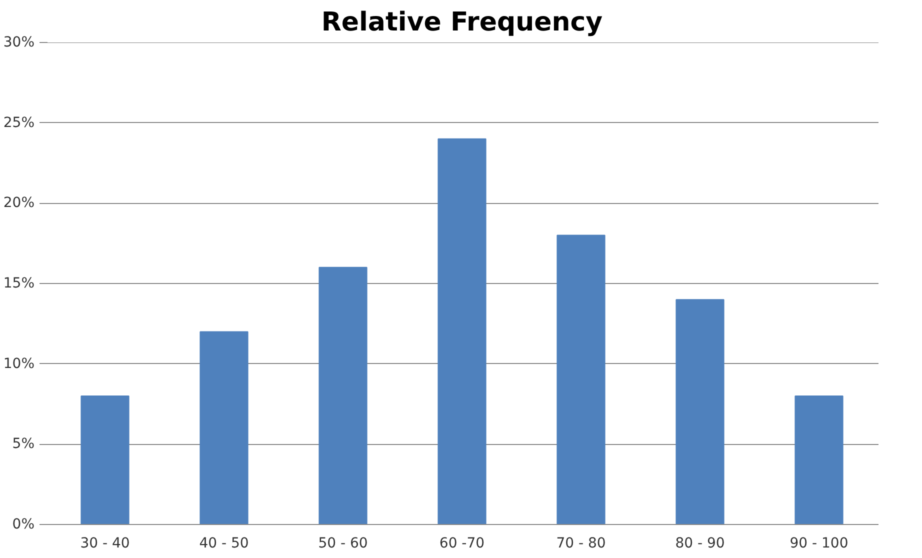 This screenshot has height=558, width=922. Describe the element at coordinates (343, 544) in the screenshot. I see `x-tick-label: 50 - 60` at that location.